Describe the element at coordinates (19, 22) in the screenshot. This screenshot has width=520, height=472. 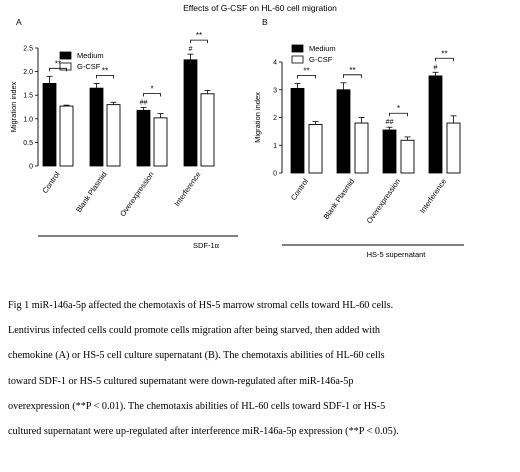
I see `panel-label-a: A` at that location.